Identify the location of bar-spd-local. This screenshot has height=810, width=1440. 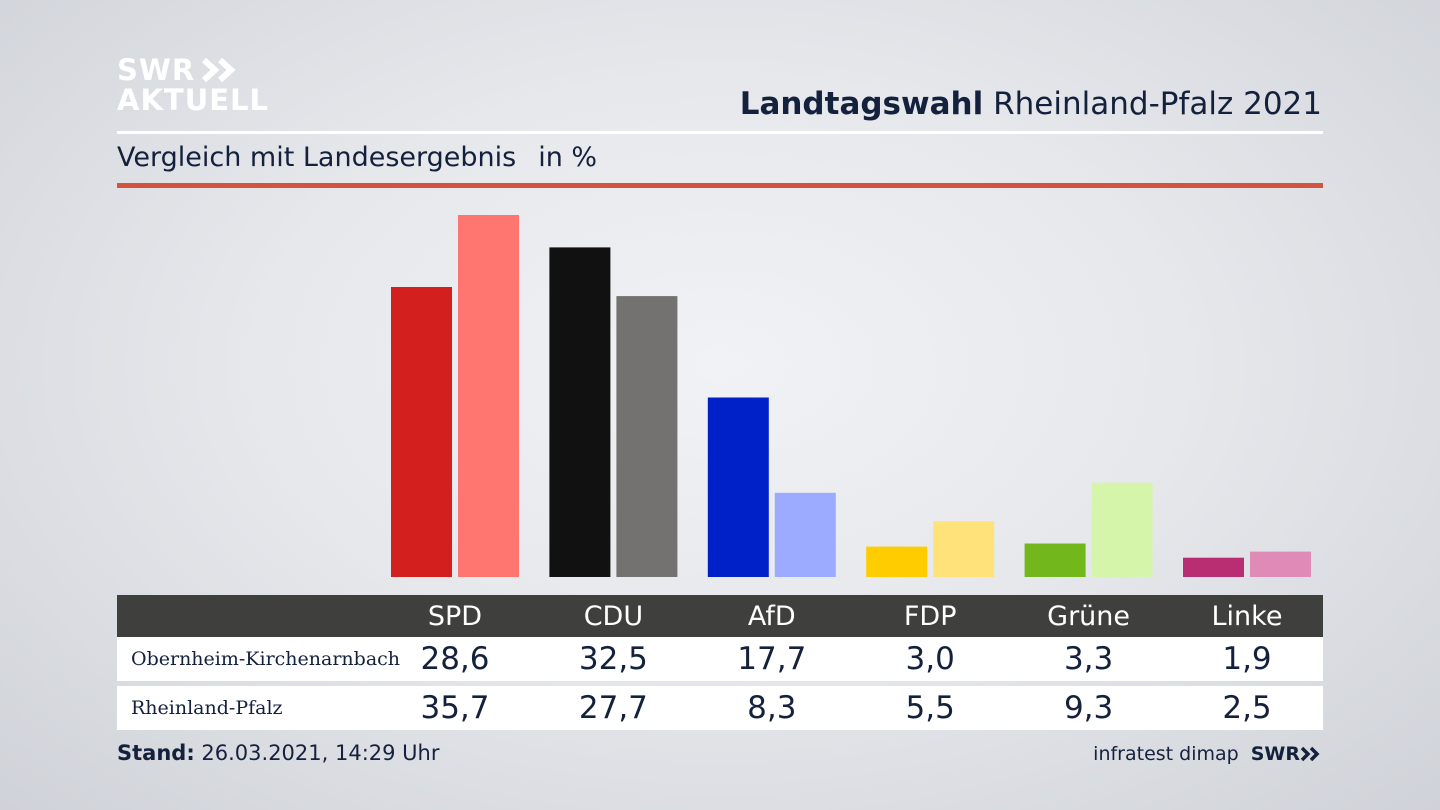
(421, 432).